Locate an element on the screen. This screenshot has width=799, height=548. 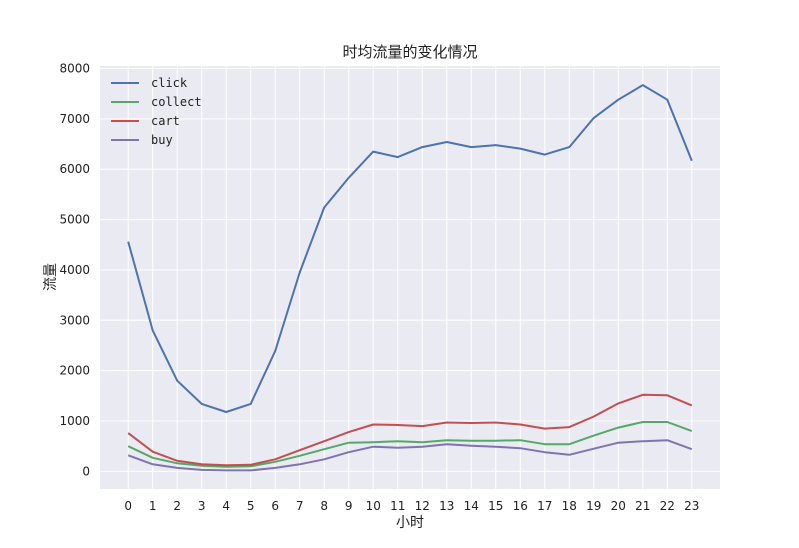
x-tick-label: 5 is located at coordinates (251, 506).